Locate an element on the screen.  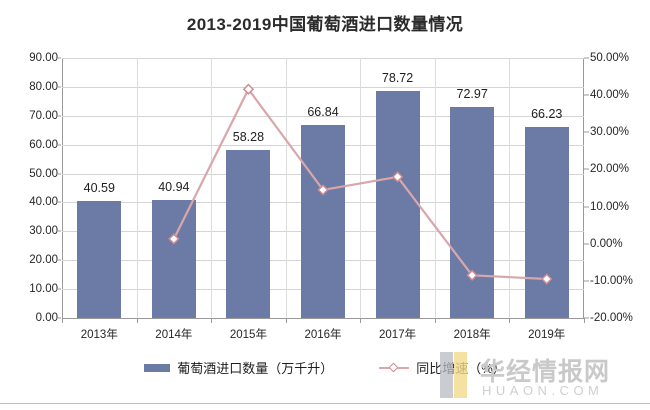
bar-value-label: 66.84 is located at coordinates (323, 111).